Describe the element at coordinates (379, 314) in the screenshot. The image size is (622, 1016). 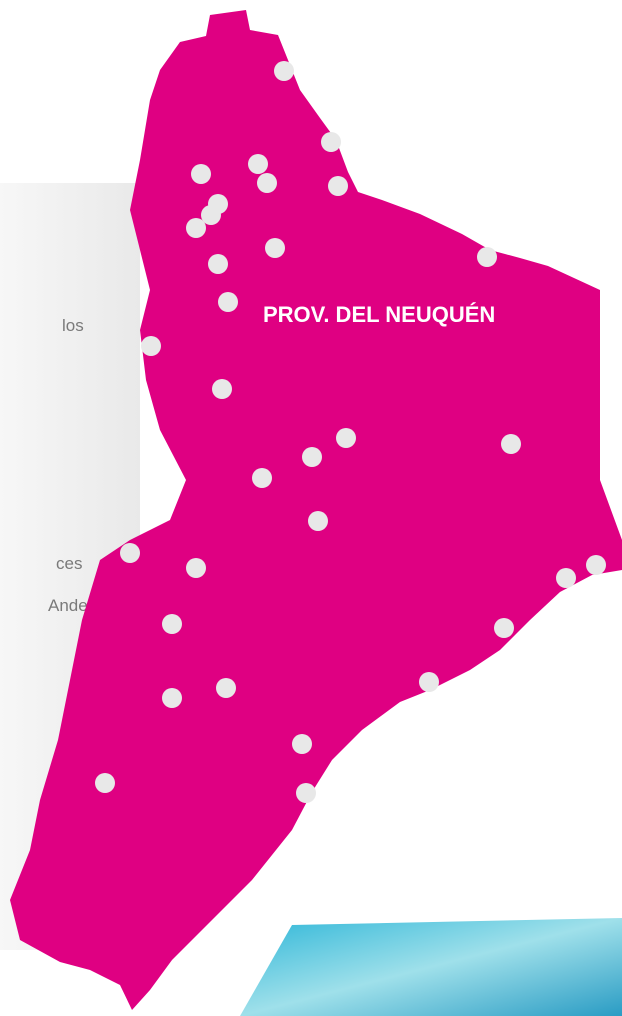
I see `region-label: PROV. DEL NEUQUÉN` at that location.